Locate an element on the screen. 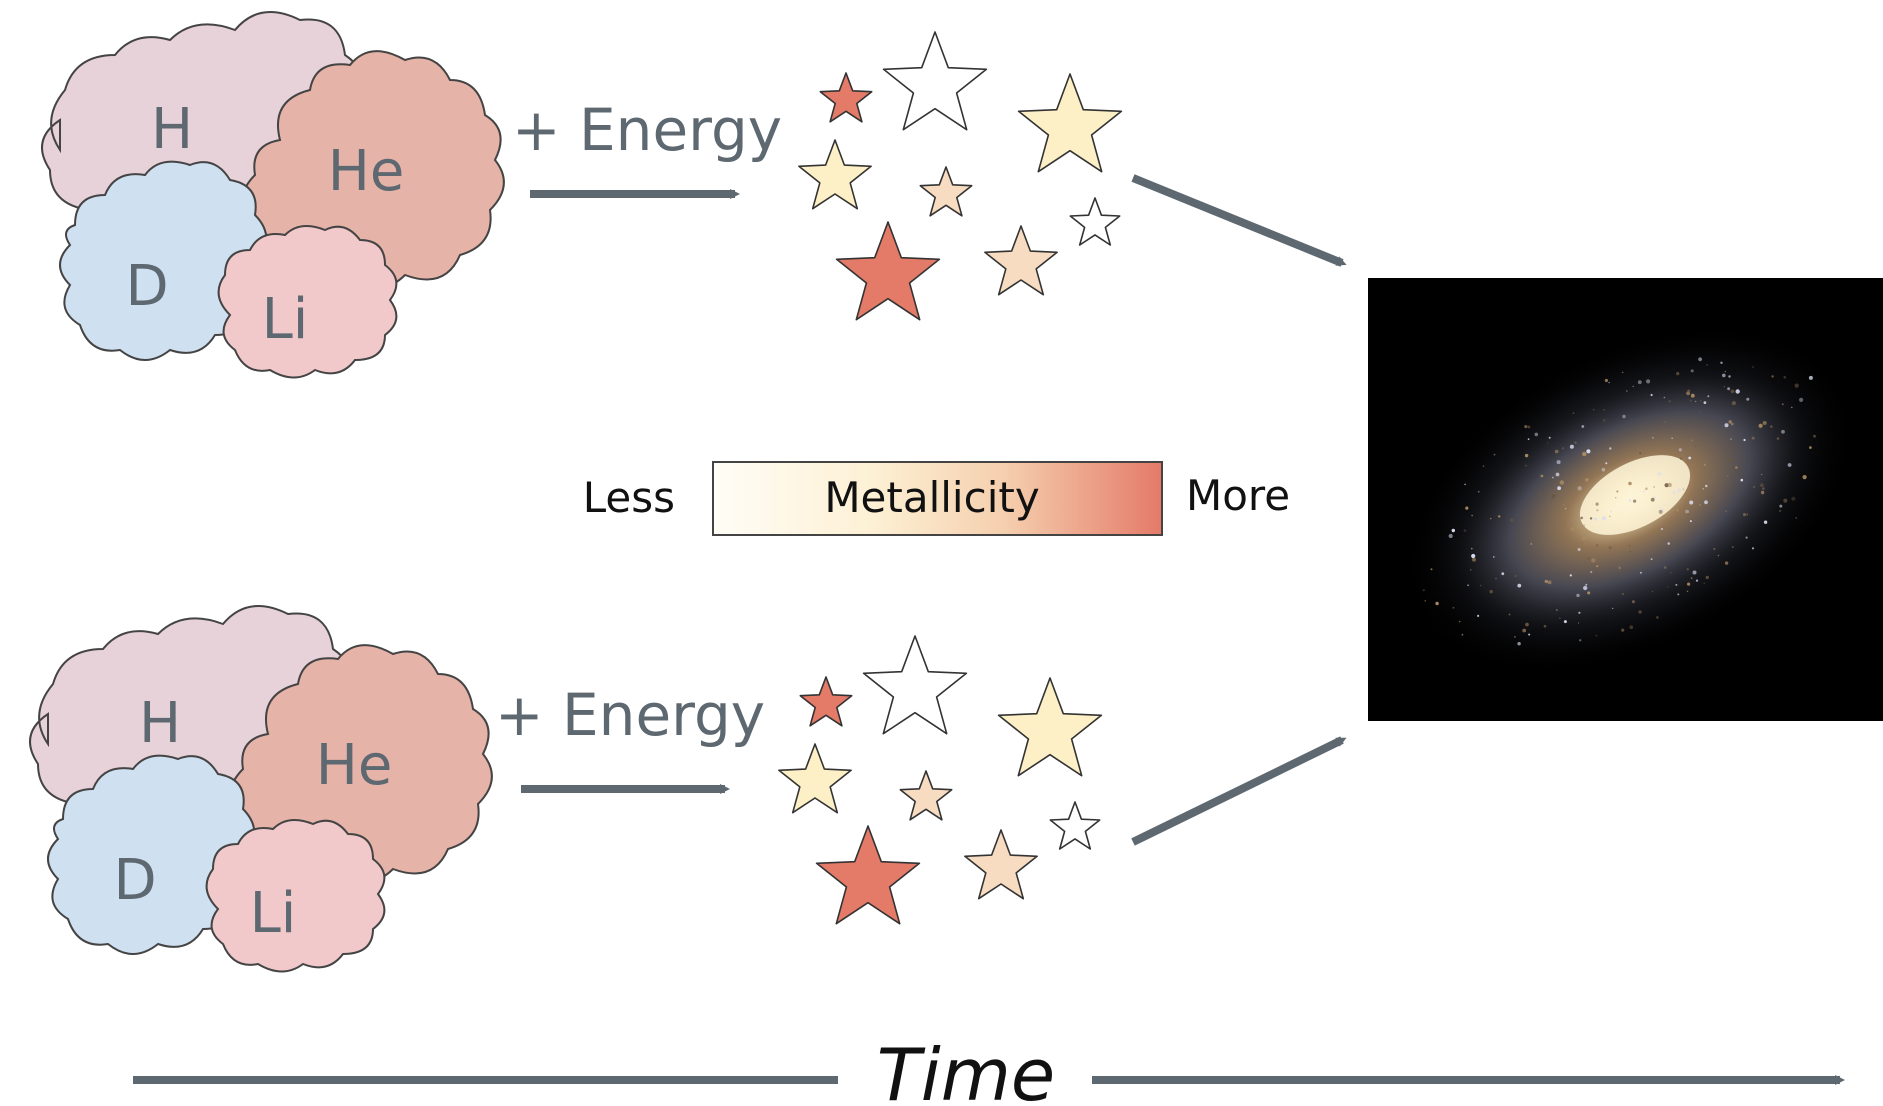 The image size is (1883, 1106). lithium-cloud-bottom: Li is located at coordinates (295, 896).